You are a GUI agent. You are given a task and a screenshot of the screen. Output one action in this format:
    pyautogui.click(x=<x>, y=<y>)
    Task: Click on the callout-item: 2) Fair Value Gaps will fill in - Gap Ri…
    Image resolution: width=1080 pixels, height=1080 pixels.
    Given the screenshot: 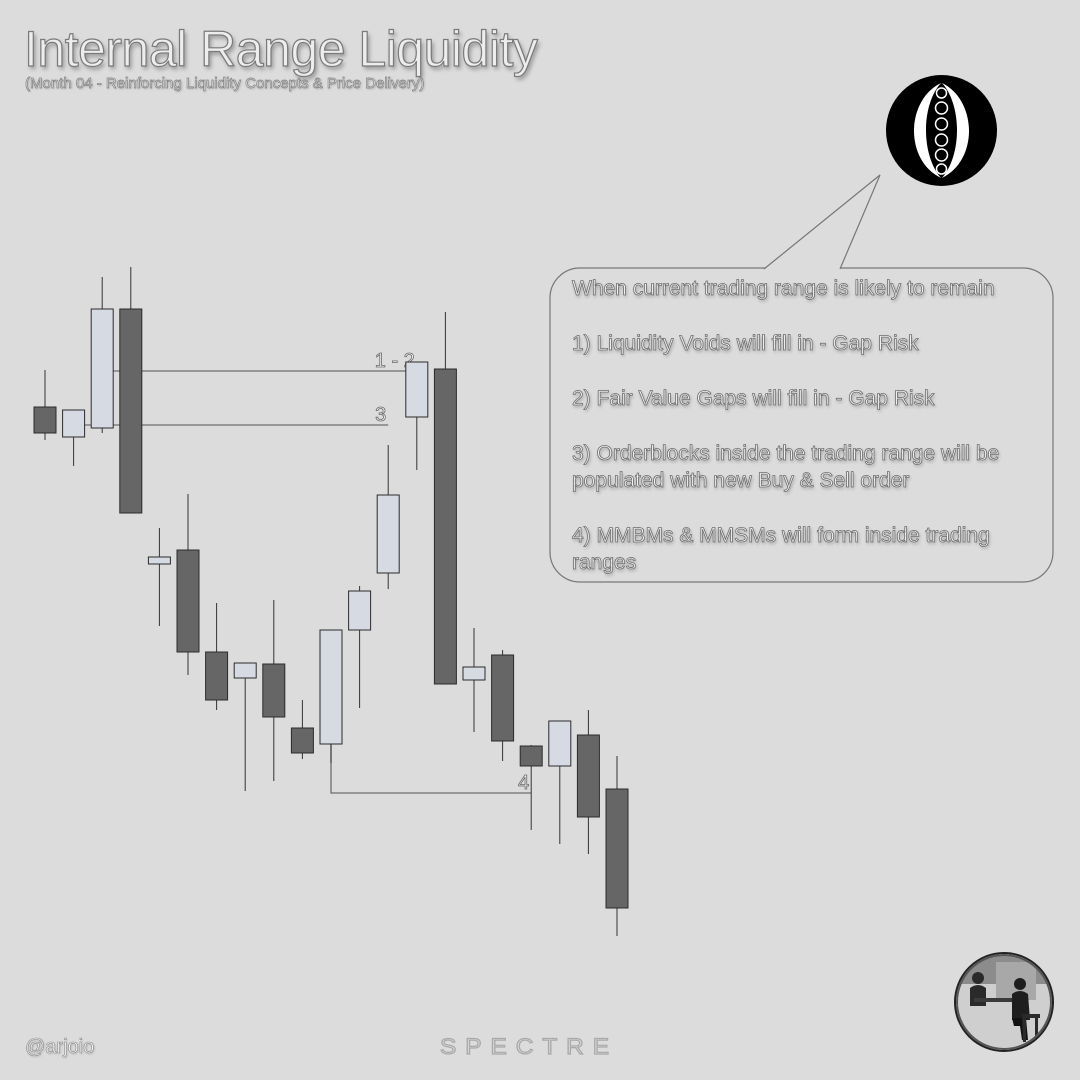 What is the action you would take?
    pyautogui.click(x=753, y=399)
    